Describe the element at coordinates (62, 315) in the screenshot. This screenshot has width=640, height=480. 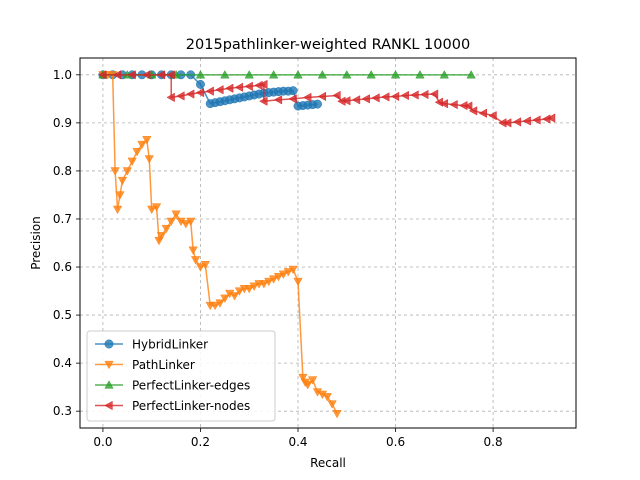
I see `y-tick-label: 0.5` at that location.